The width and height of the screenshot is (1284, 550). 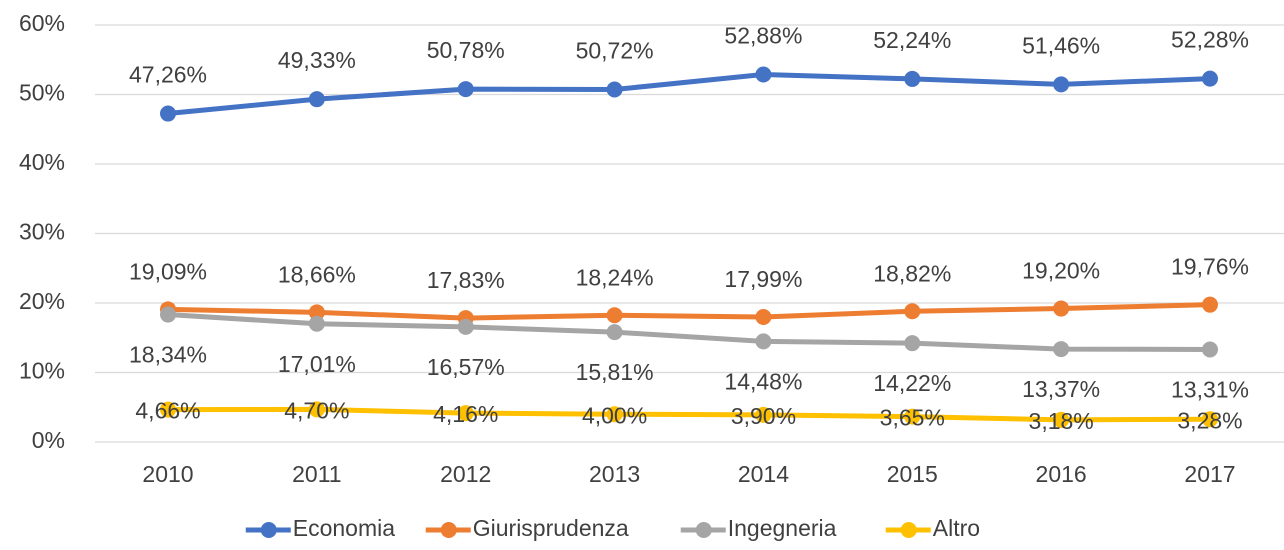 What do you see at coordinates (912, 474) in the screenshot?
I see `x-tick-label: 2015` at bounding box center [912, 474].